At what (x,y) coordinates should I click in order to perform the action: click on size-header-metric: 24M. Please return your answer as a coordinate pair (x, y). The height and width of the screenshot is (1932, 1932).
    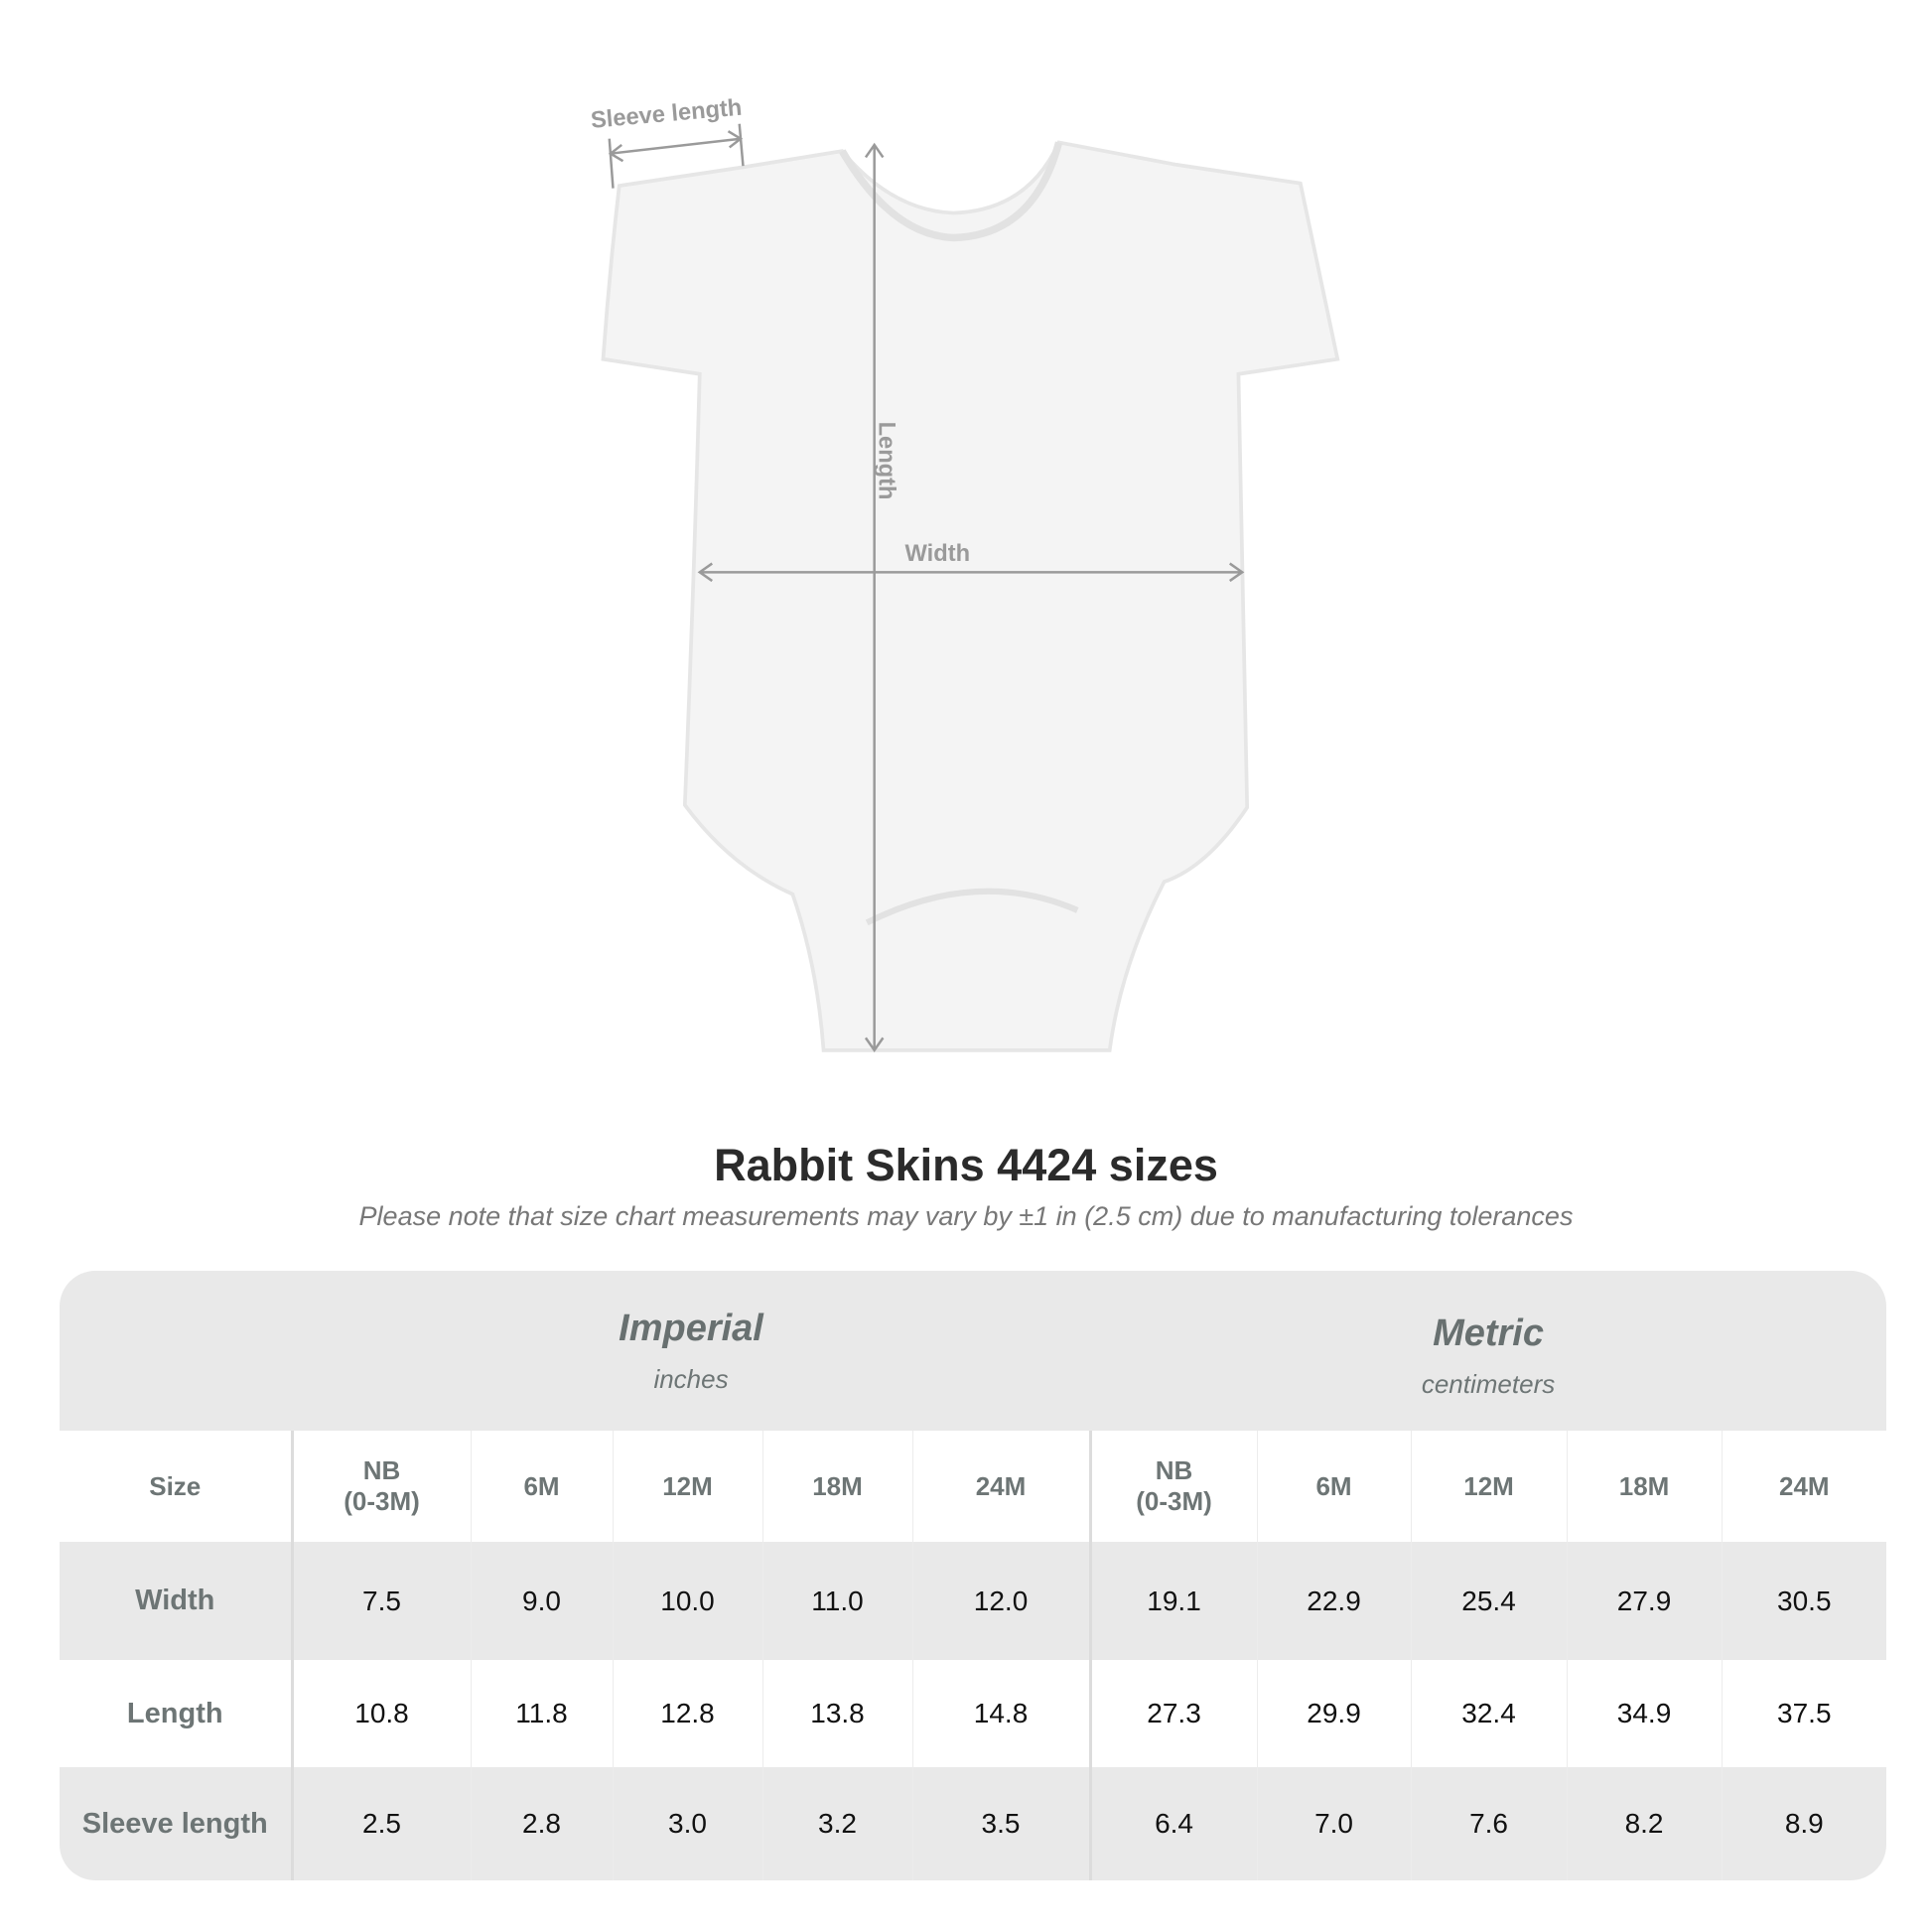
    Looking at the image, I should click on (1804, 1486).